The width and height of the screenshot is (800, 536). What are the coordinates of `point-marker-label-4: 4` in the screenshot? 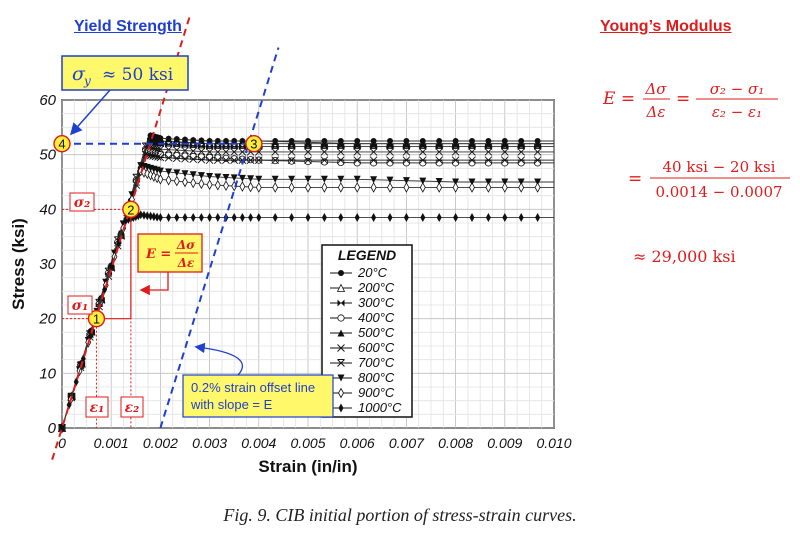 It's located at (61, 144).